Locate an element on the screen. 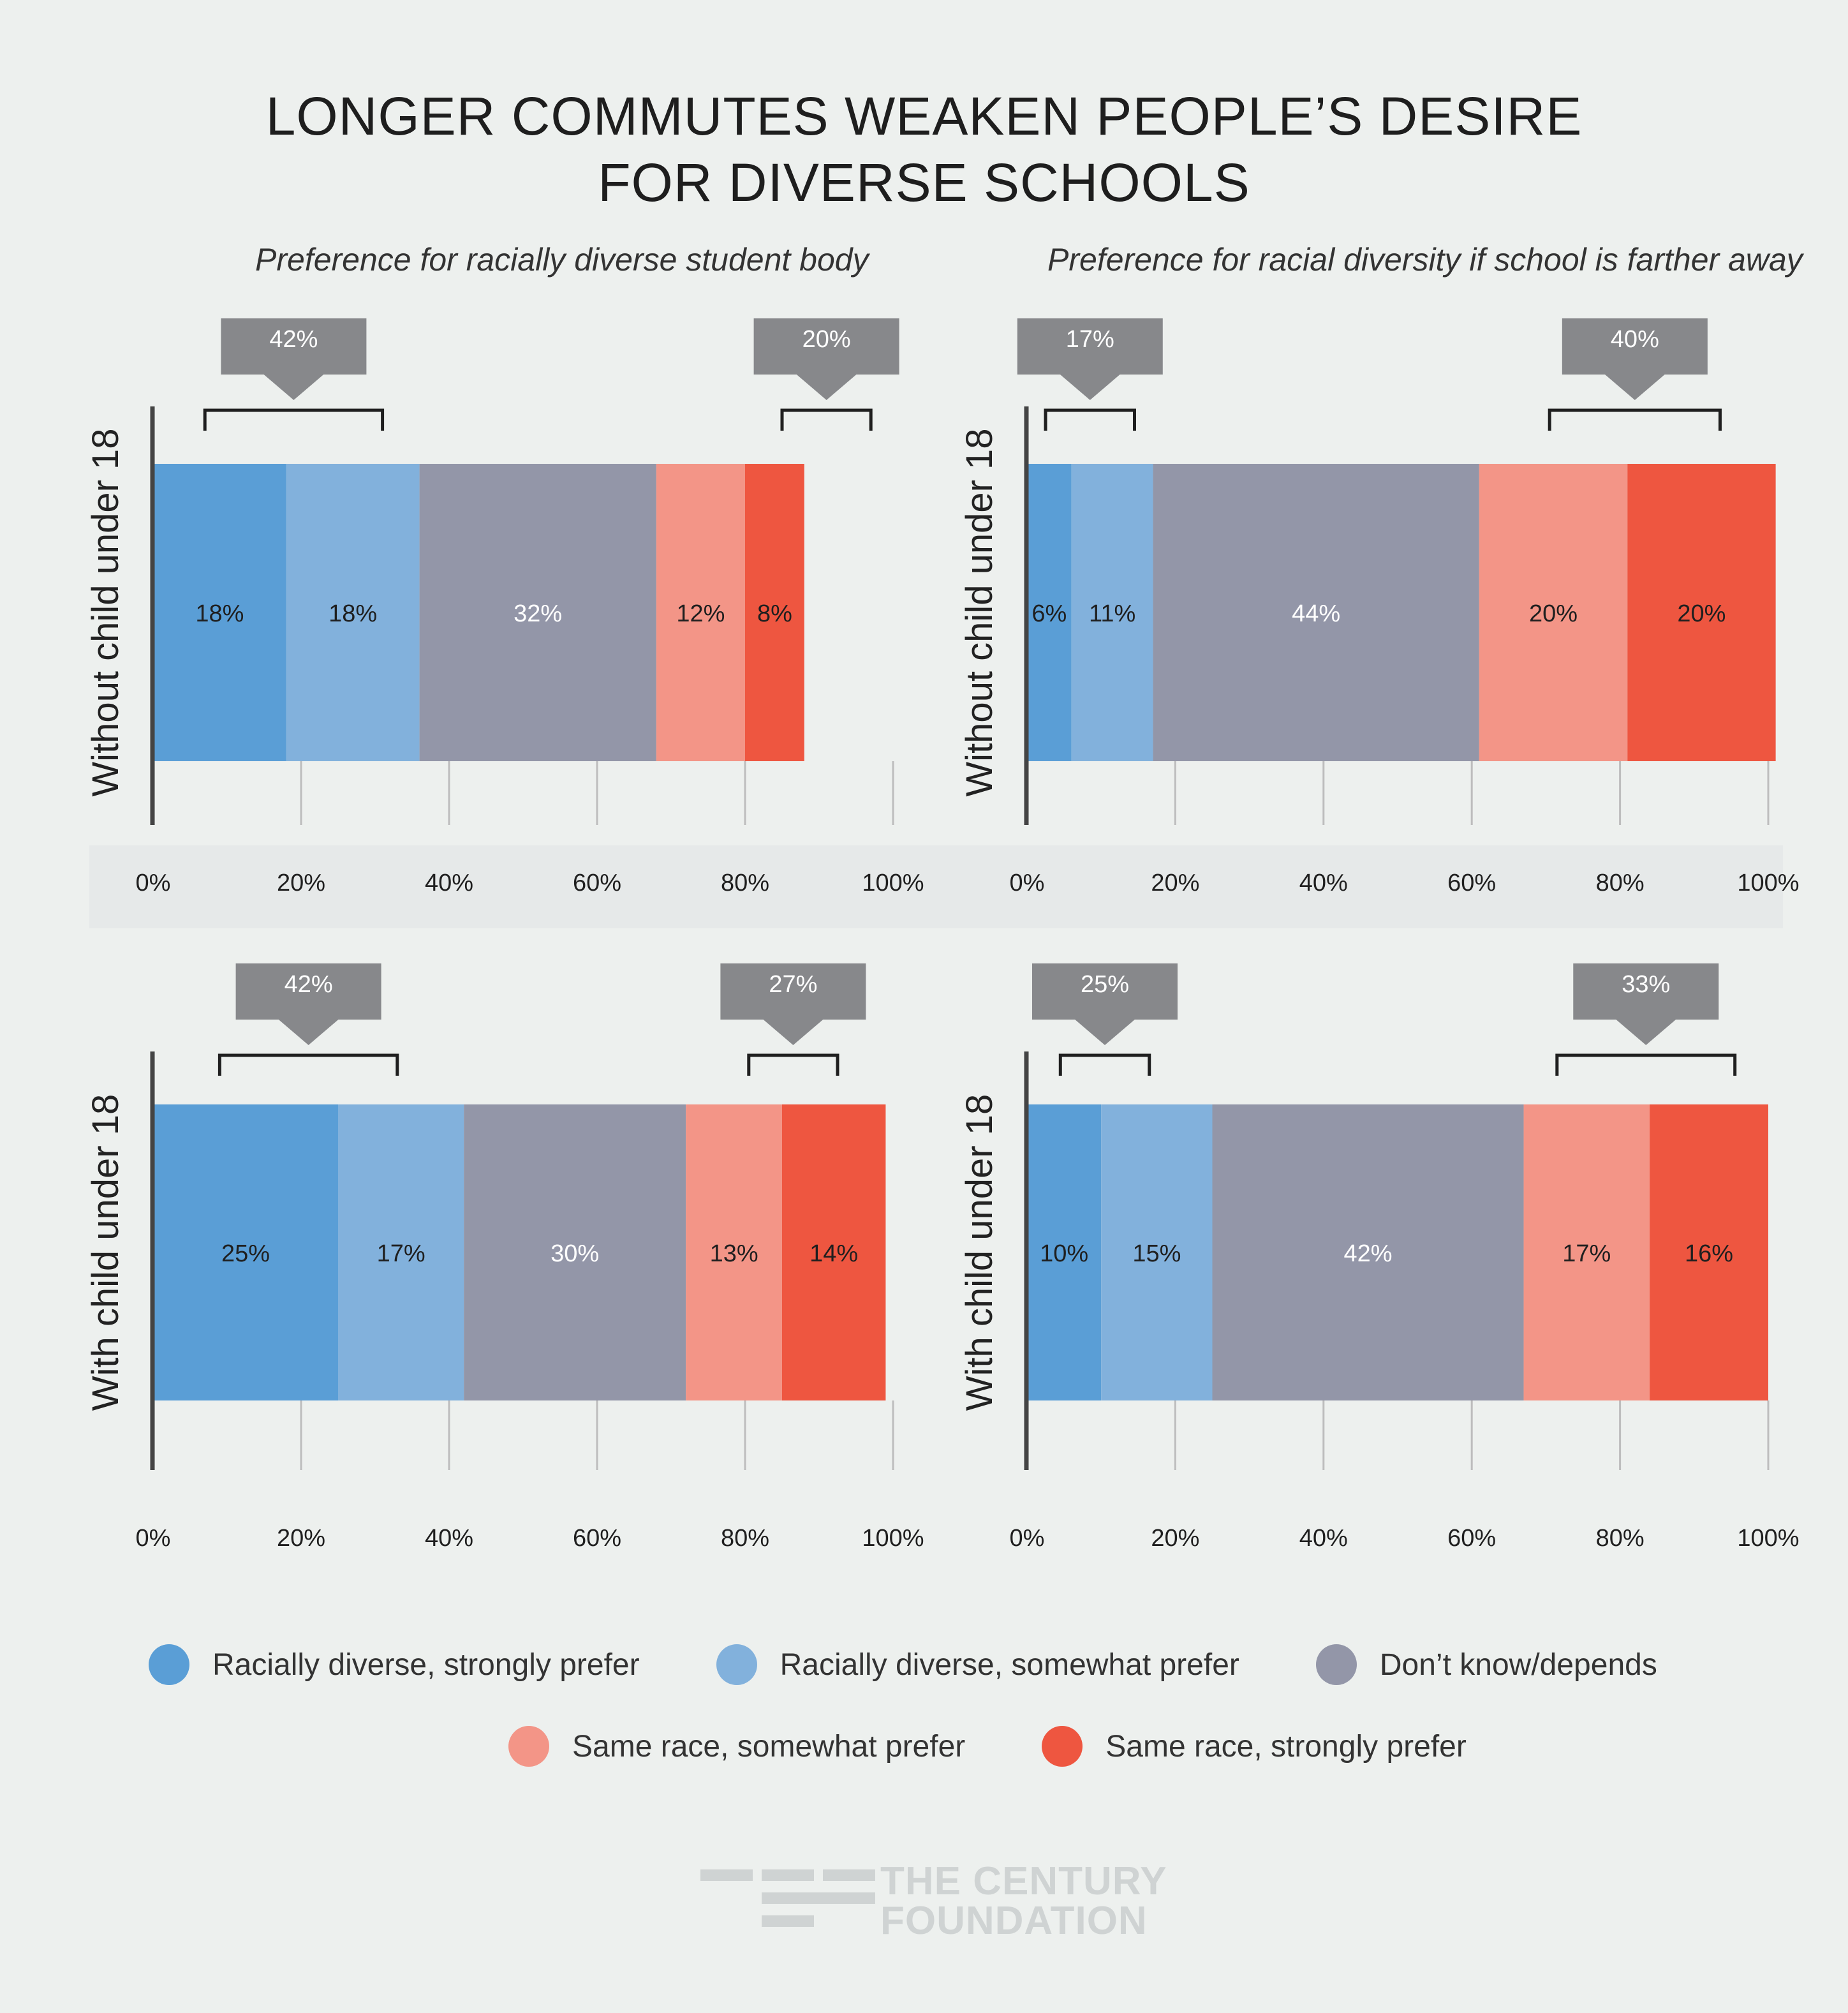 The width and height of the screenshot is (1848, 2013). axis-band is located at coordinates (936, 886).